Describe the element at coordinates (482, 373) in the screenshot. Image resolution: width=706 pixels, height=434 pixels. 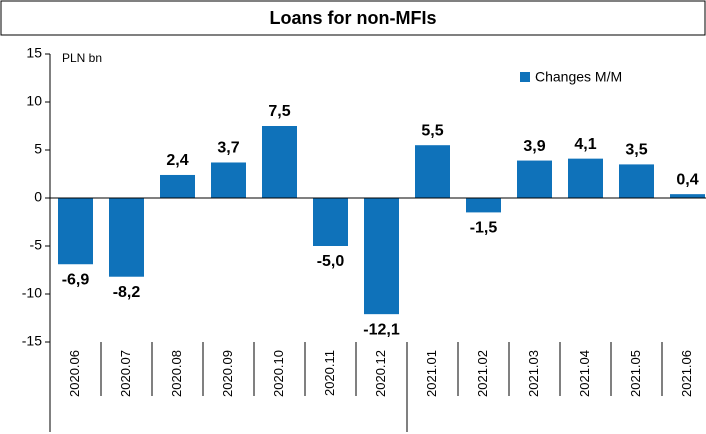
I see `x-tick-label: 2021.02` at that location.